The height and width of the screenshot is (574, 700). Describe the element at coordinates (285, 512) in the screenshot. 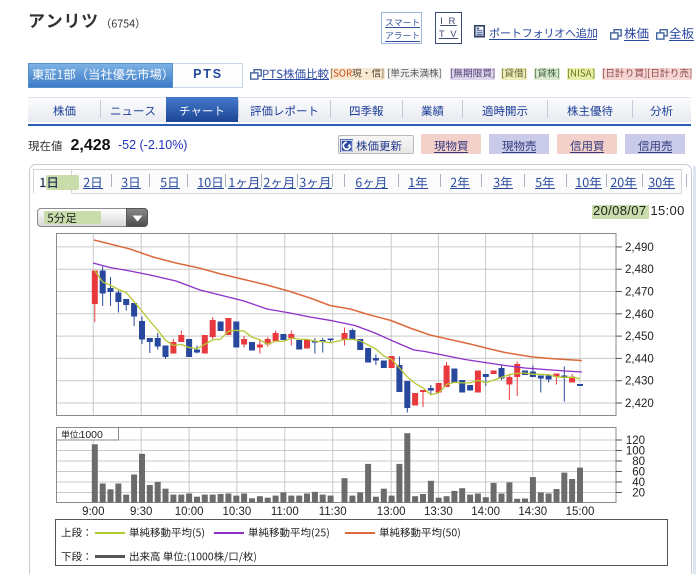

I see `svg-text: 11:00` at that location.